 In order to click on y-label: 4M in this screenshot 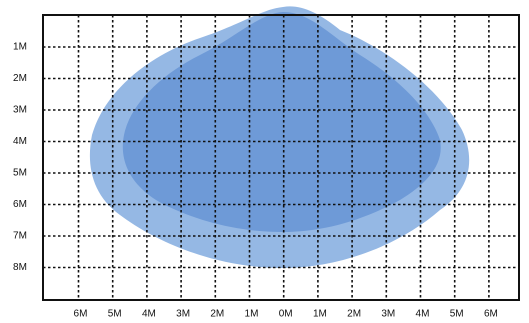, I will do `click(20, 141)`.